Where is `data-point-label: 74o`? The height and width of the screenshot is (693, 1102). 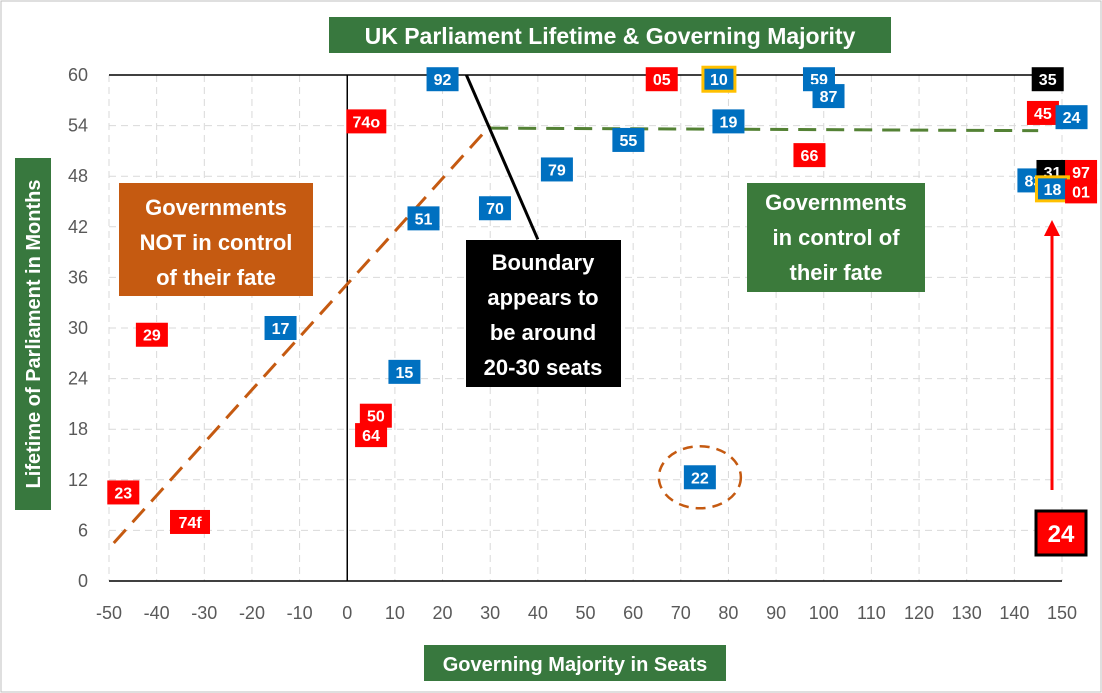
data-point-label: 74o is located at coordinates (367, 122).